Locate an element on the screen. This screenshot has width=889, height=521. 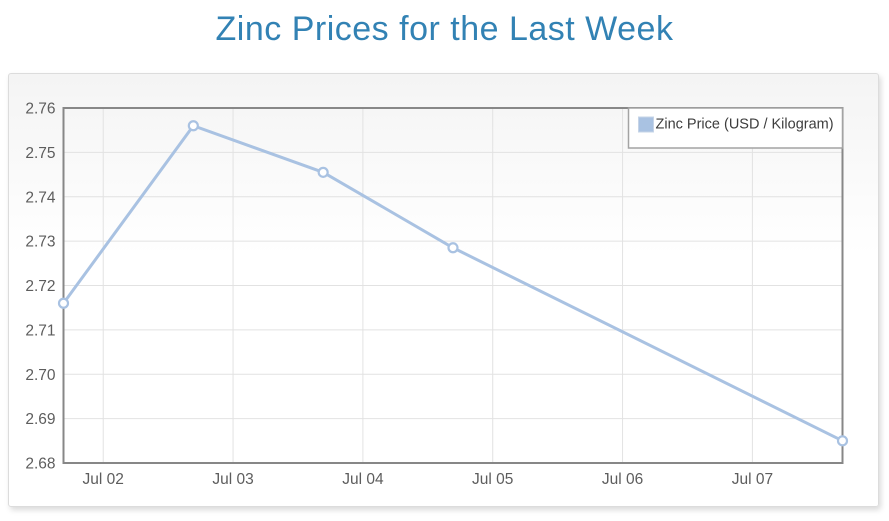
y-axis-tick-label: 2.73 is located at coordinates (40, 242).